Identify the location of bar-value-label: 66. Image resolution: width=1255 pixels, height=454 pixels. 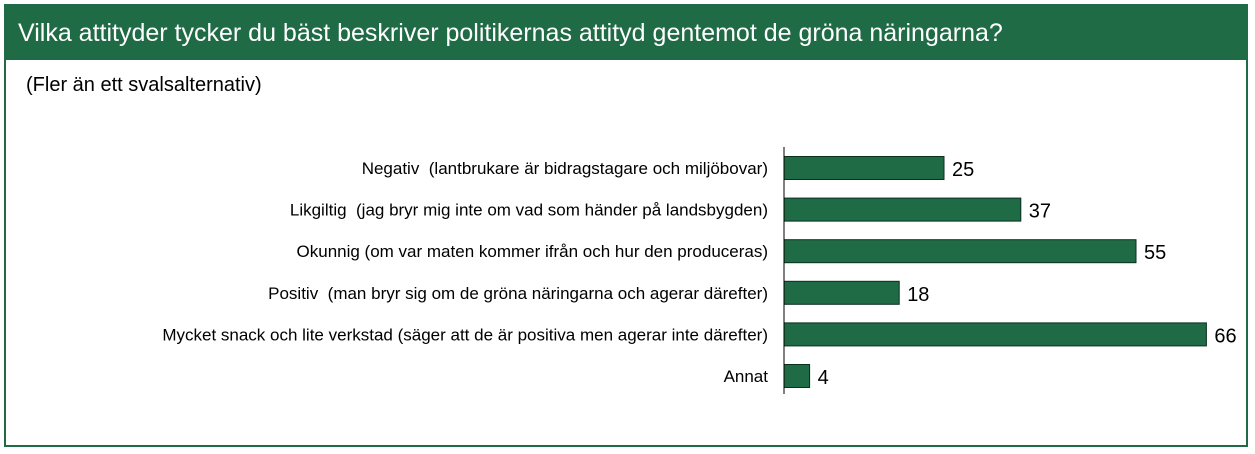
(1225, 336).